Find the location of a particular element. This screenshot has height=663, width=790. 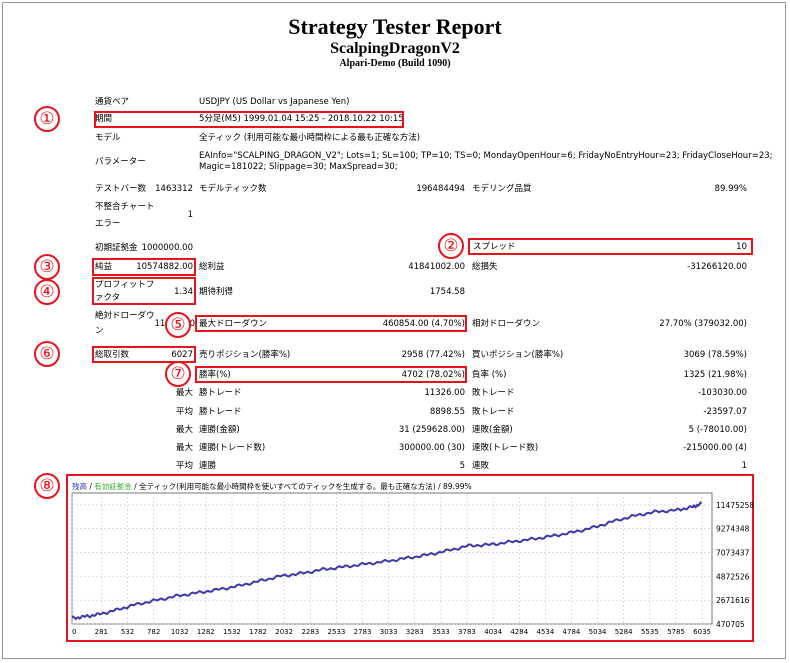

loss-rate-value: 1325 (21.98%) is located at coordinates (715, 375).